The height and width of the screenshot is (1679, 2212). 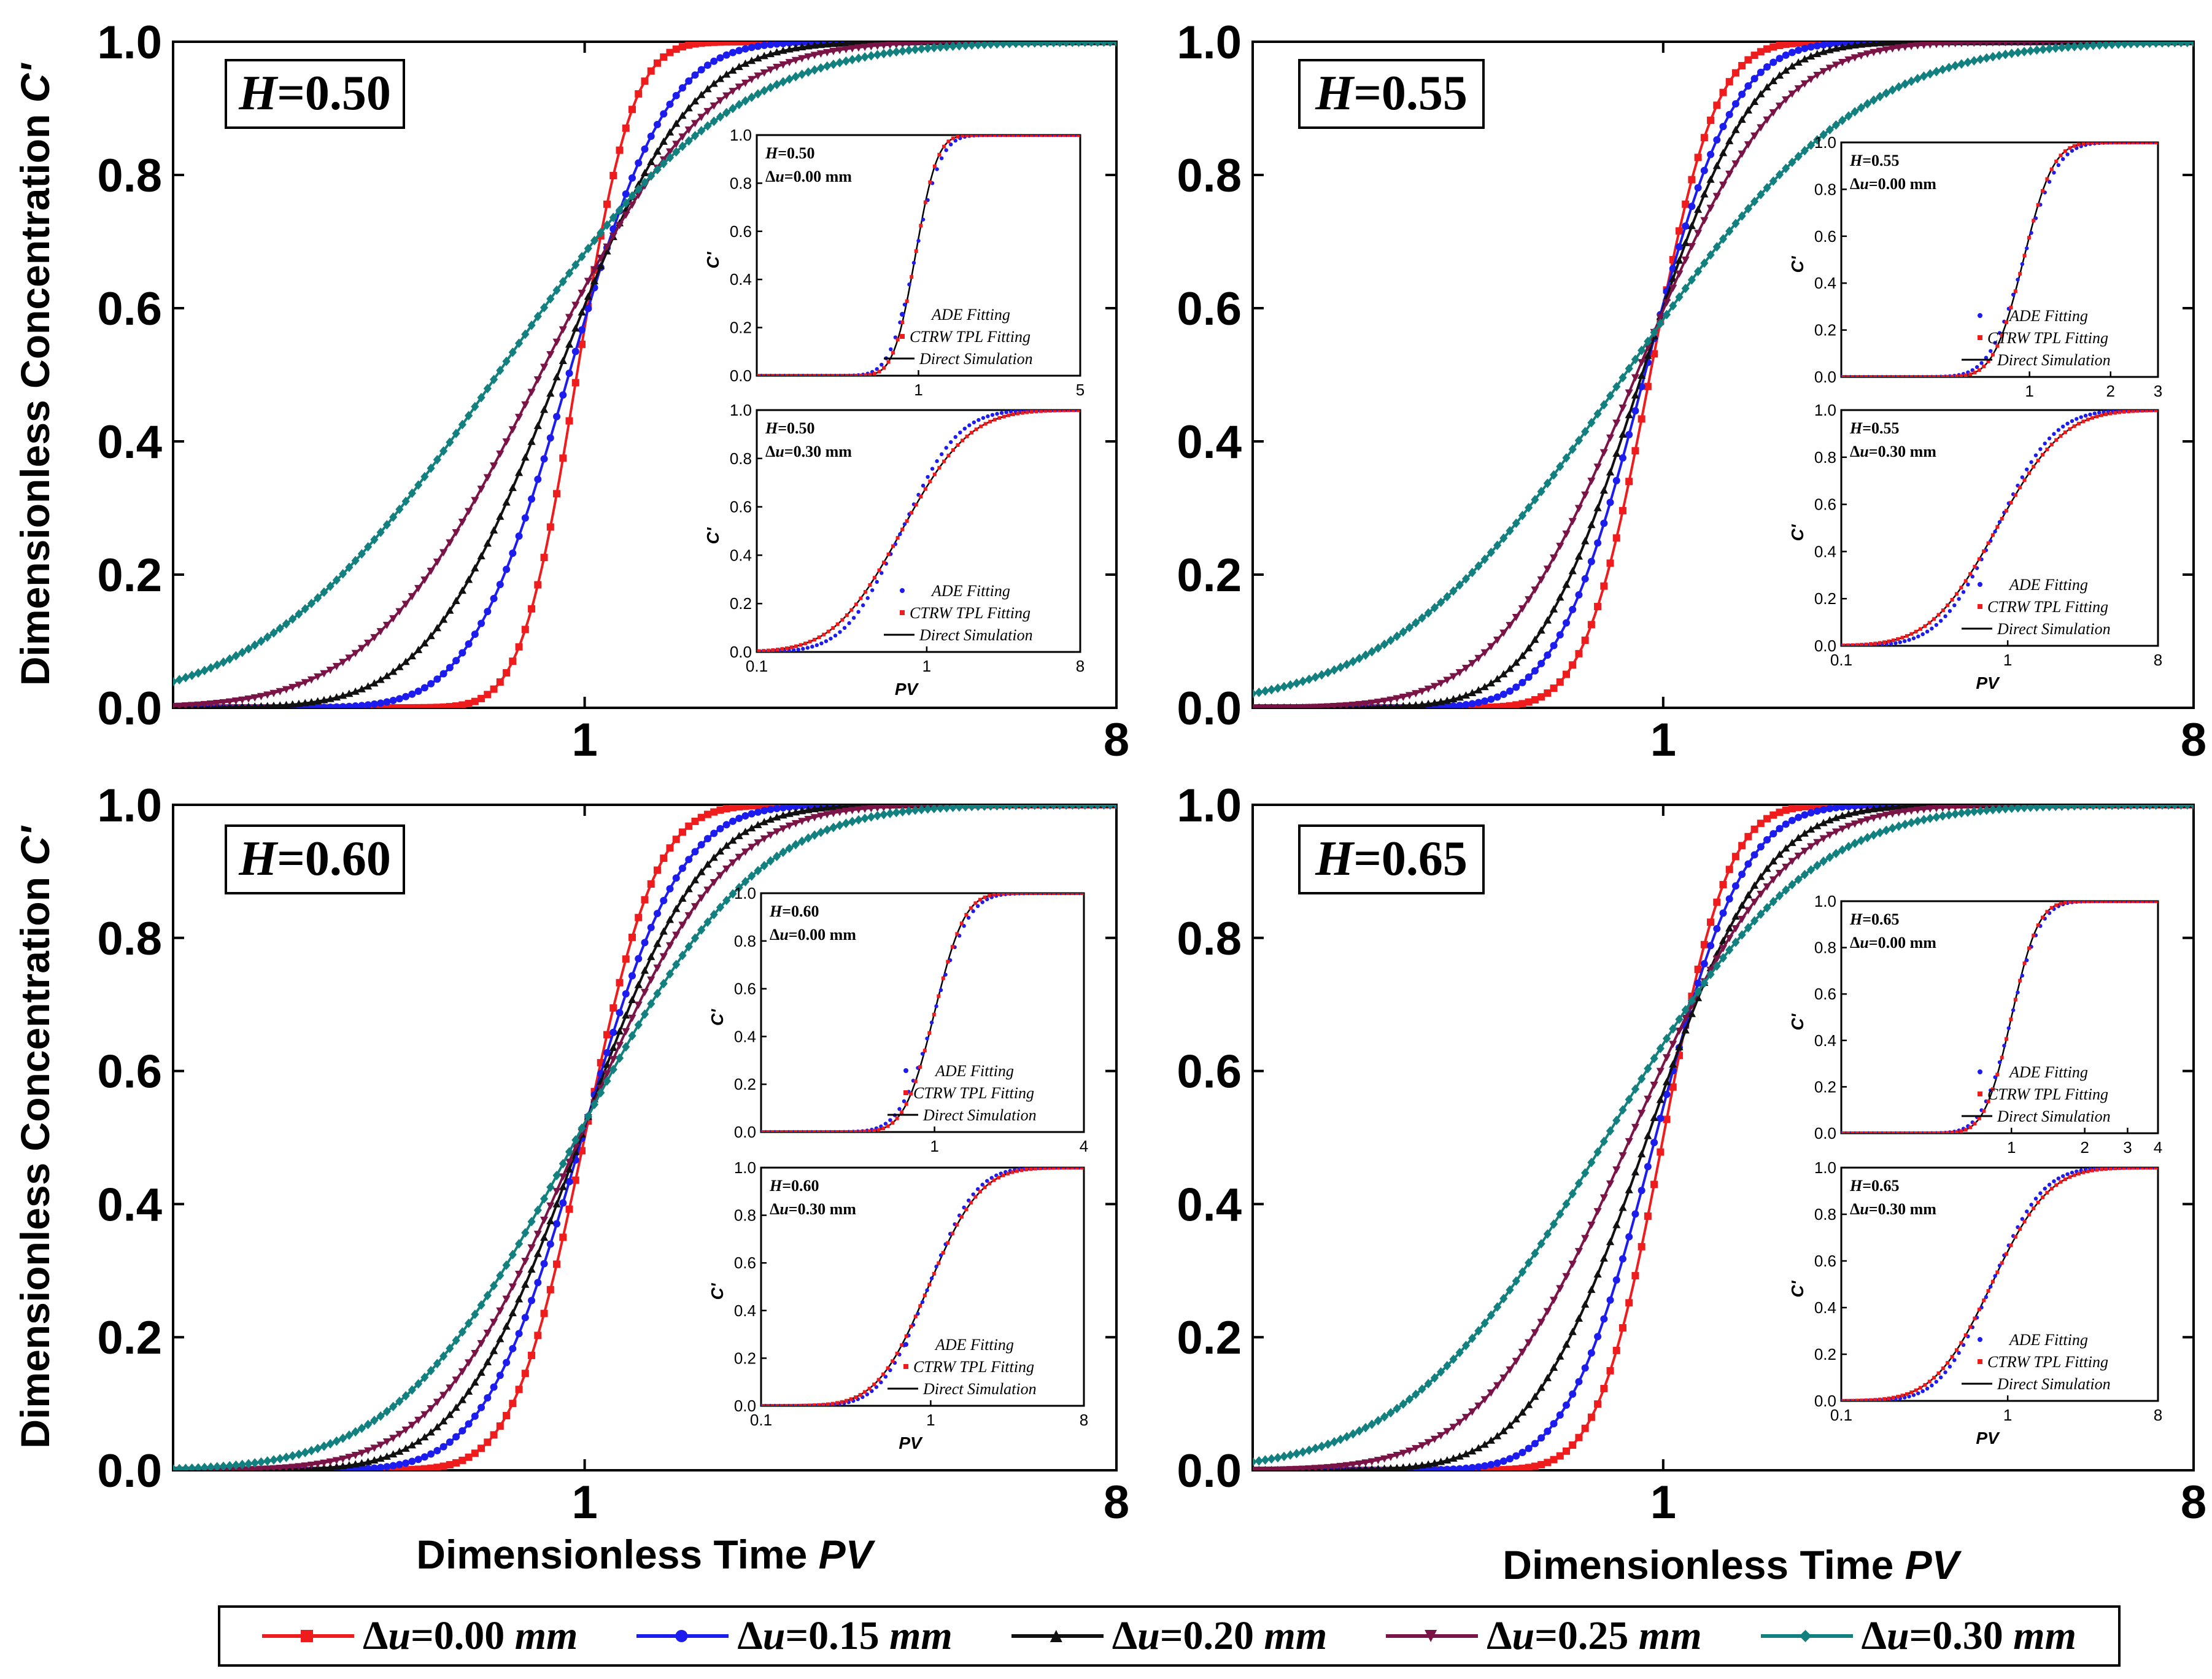 What do you see at coordinates (745, 1263) in the screenshot?
I see `inset-y-tick-label: 0.6` at bounding box center [745, 1263].